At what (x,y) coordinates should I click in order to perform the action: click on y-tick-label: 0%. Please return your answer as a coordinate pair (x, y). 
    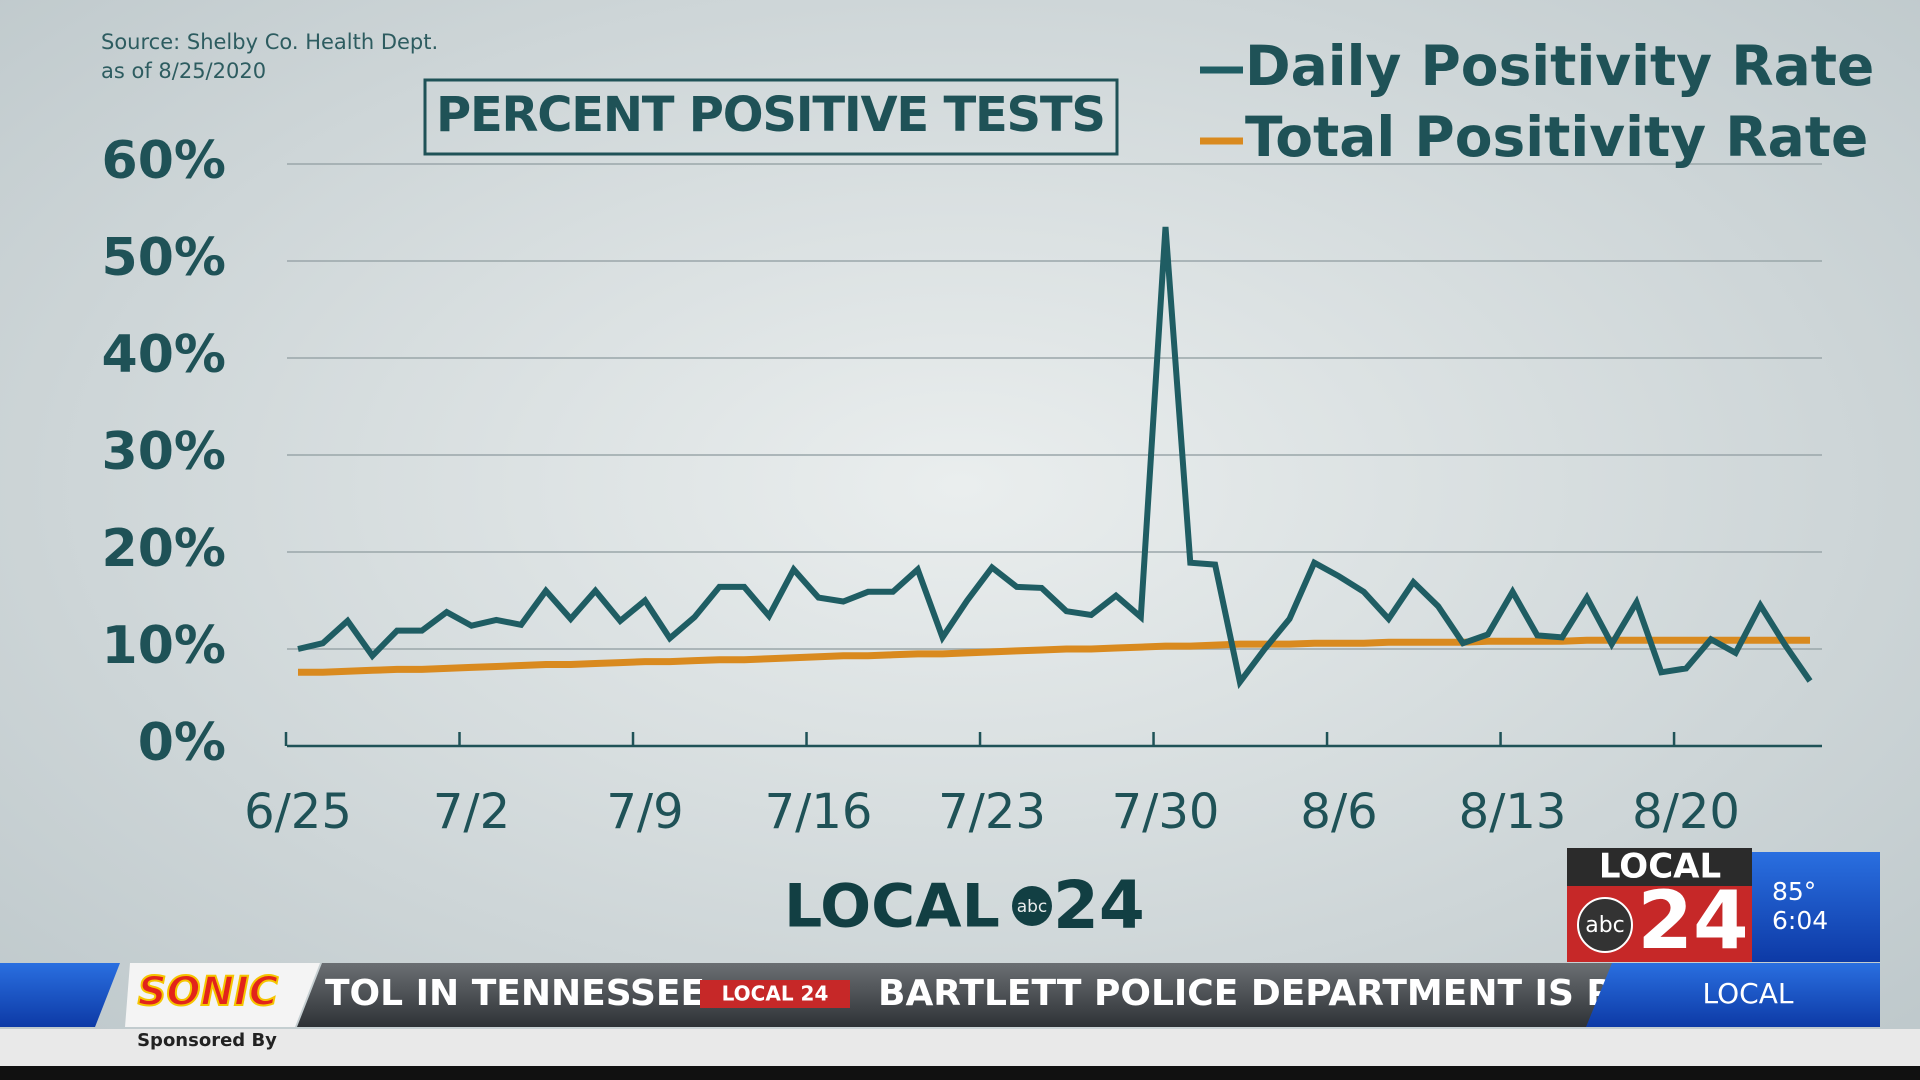
    Looking at the image, I should click on (182, 743).